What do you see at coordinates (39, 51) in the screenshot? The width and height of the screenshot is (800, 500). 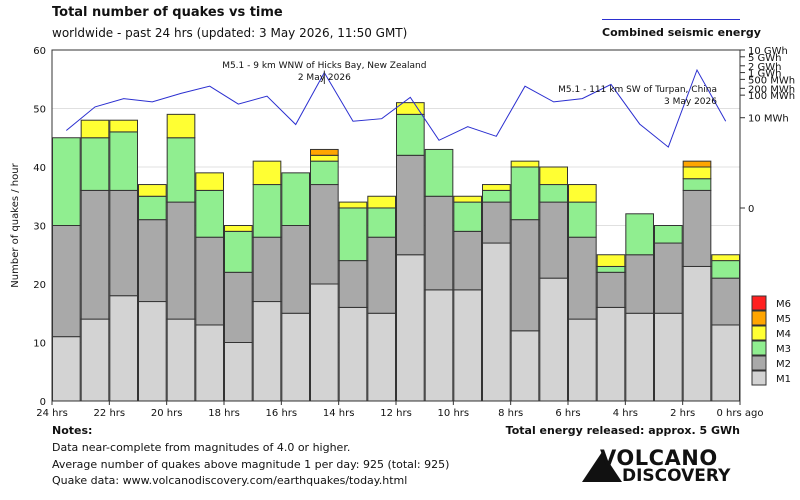 I see `y-tick-label: 60` at bounding box center [39, 51].